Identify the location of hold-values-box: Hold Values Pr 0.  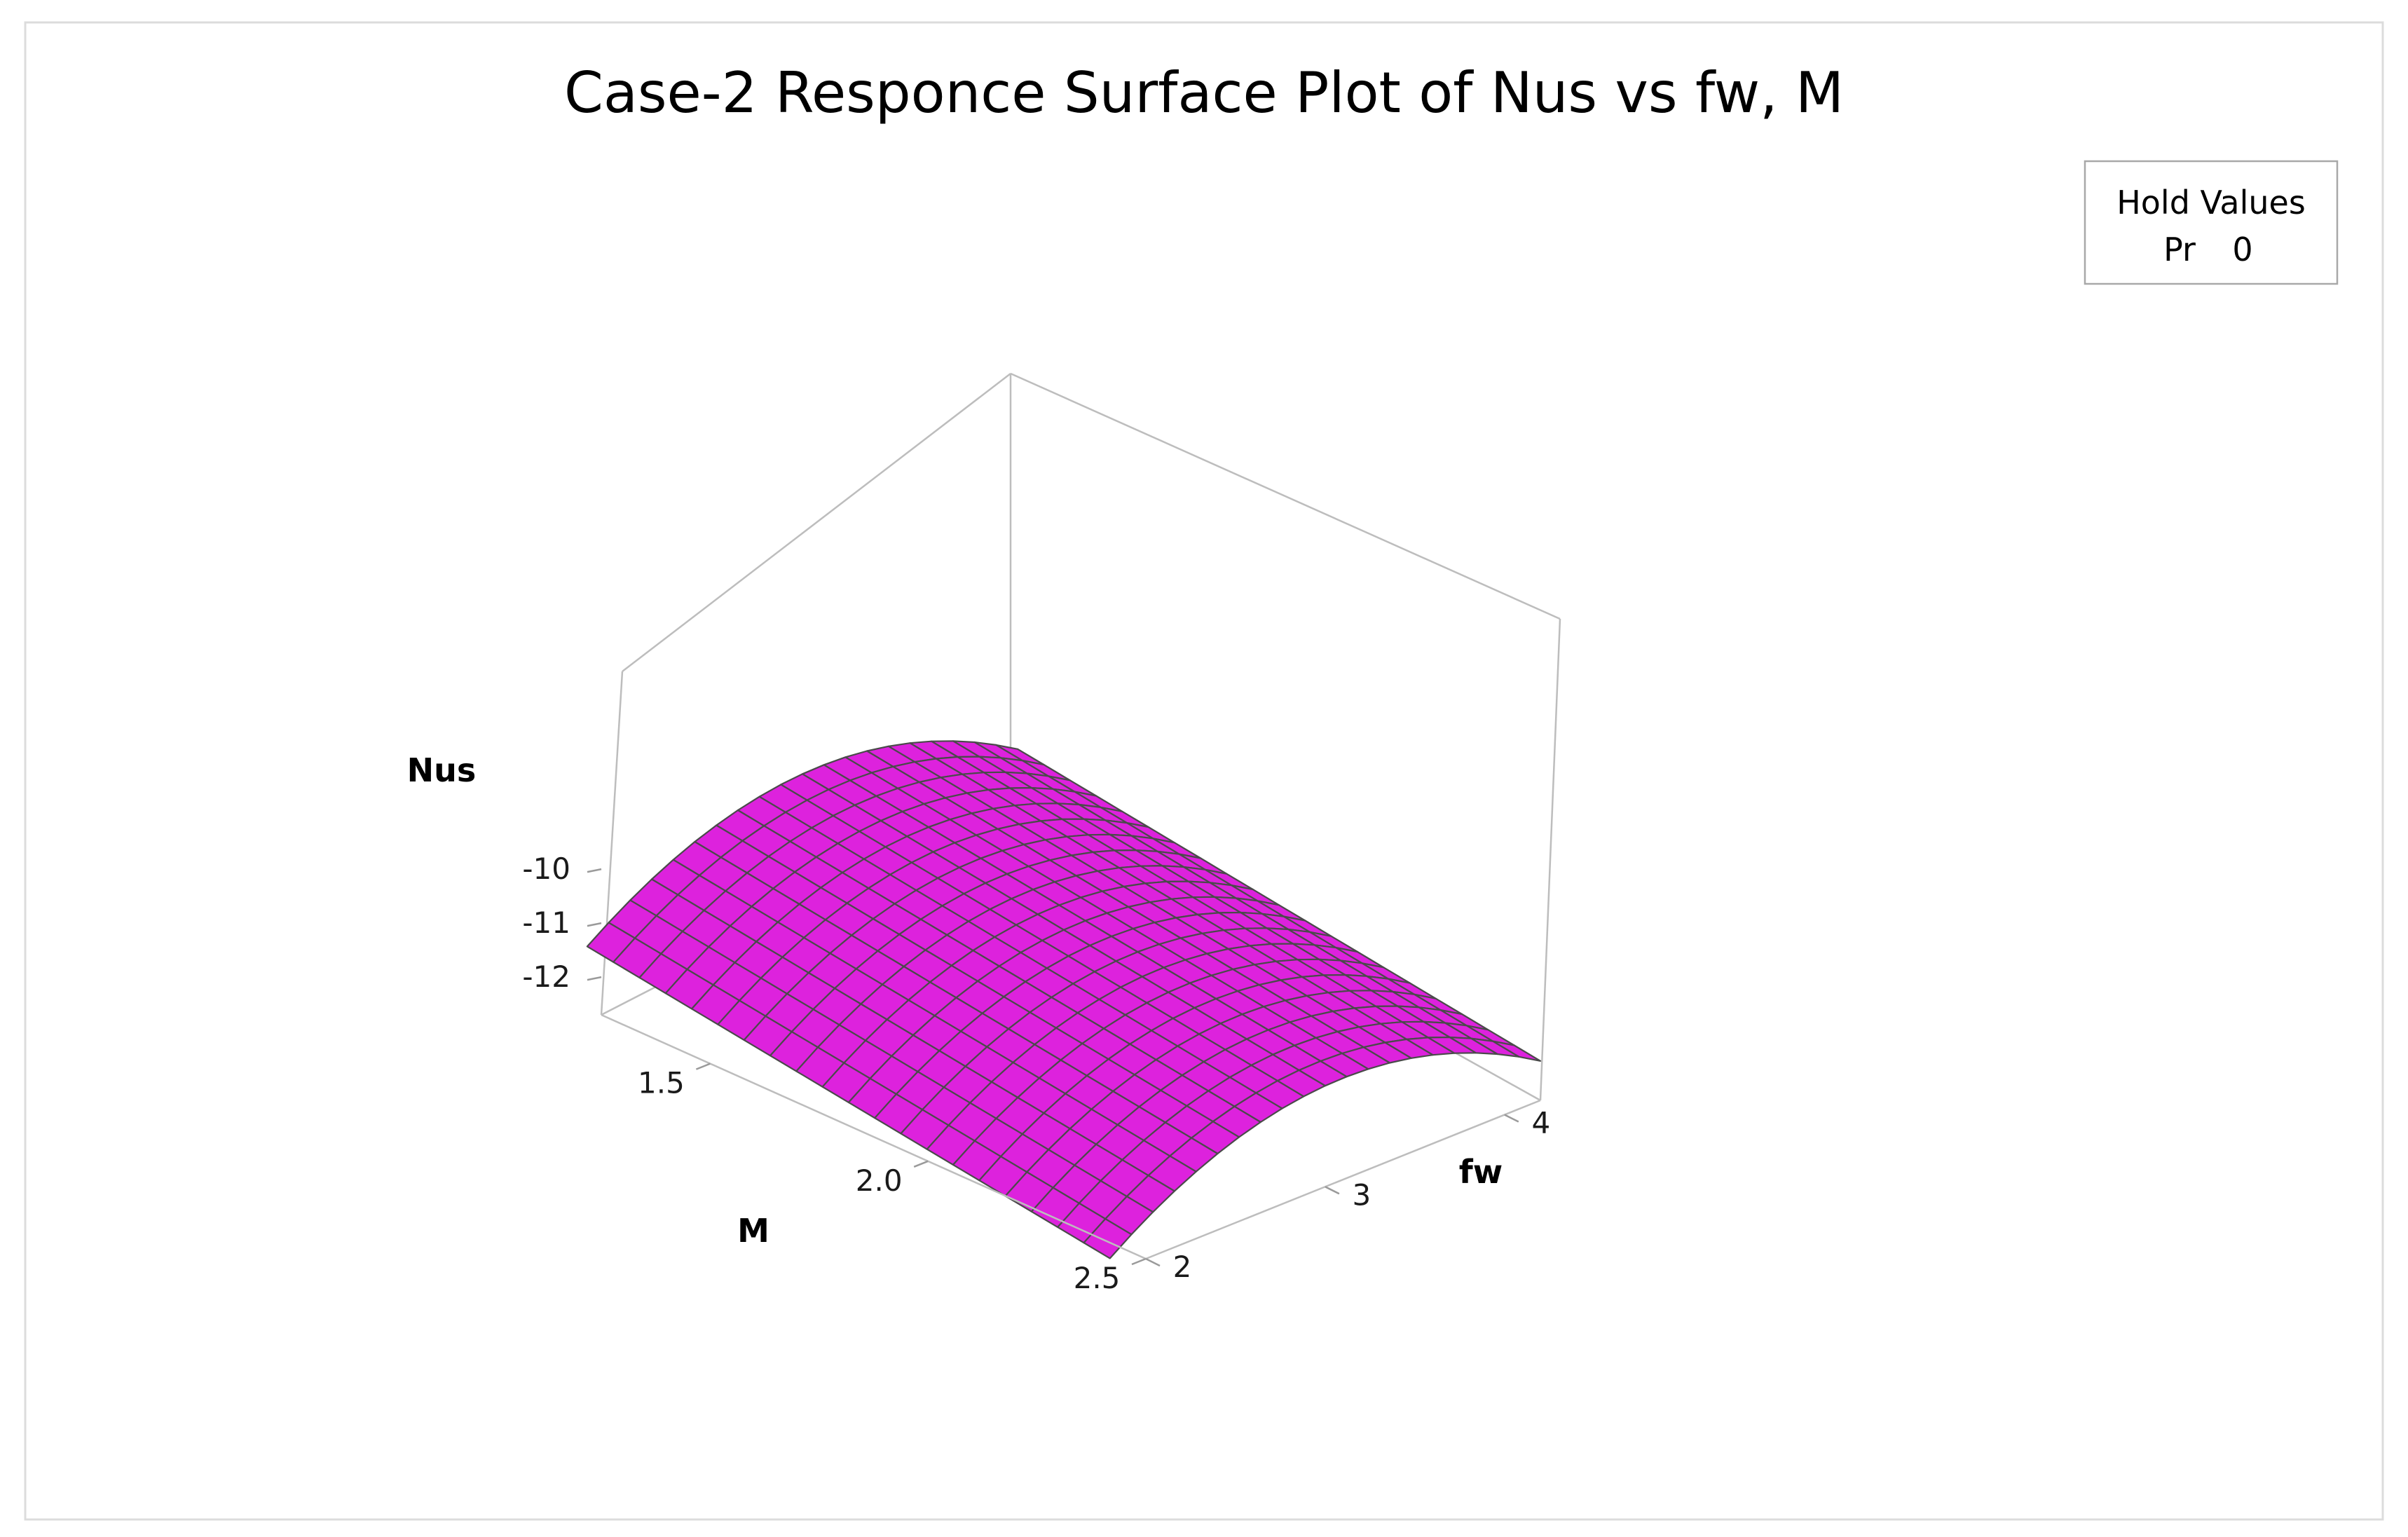
(2211, 222).